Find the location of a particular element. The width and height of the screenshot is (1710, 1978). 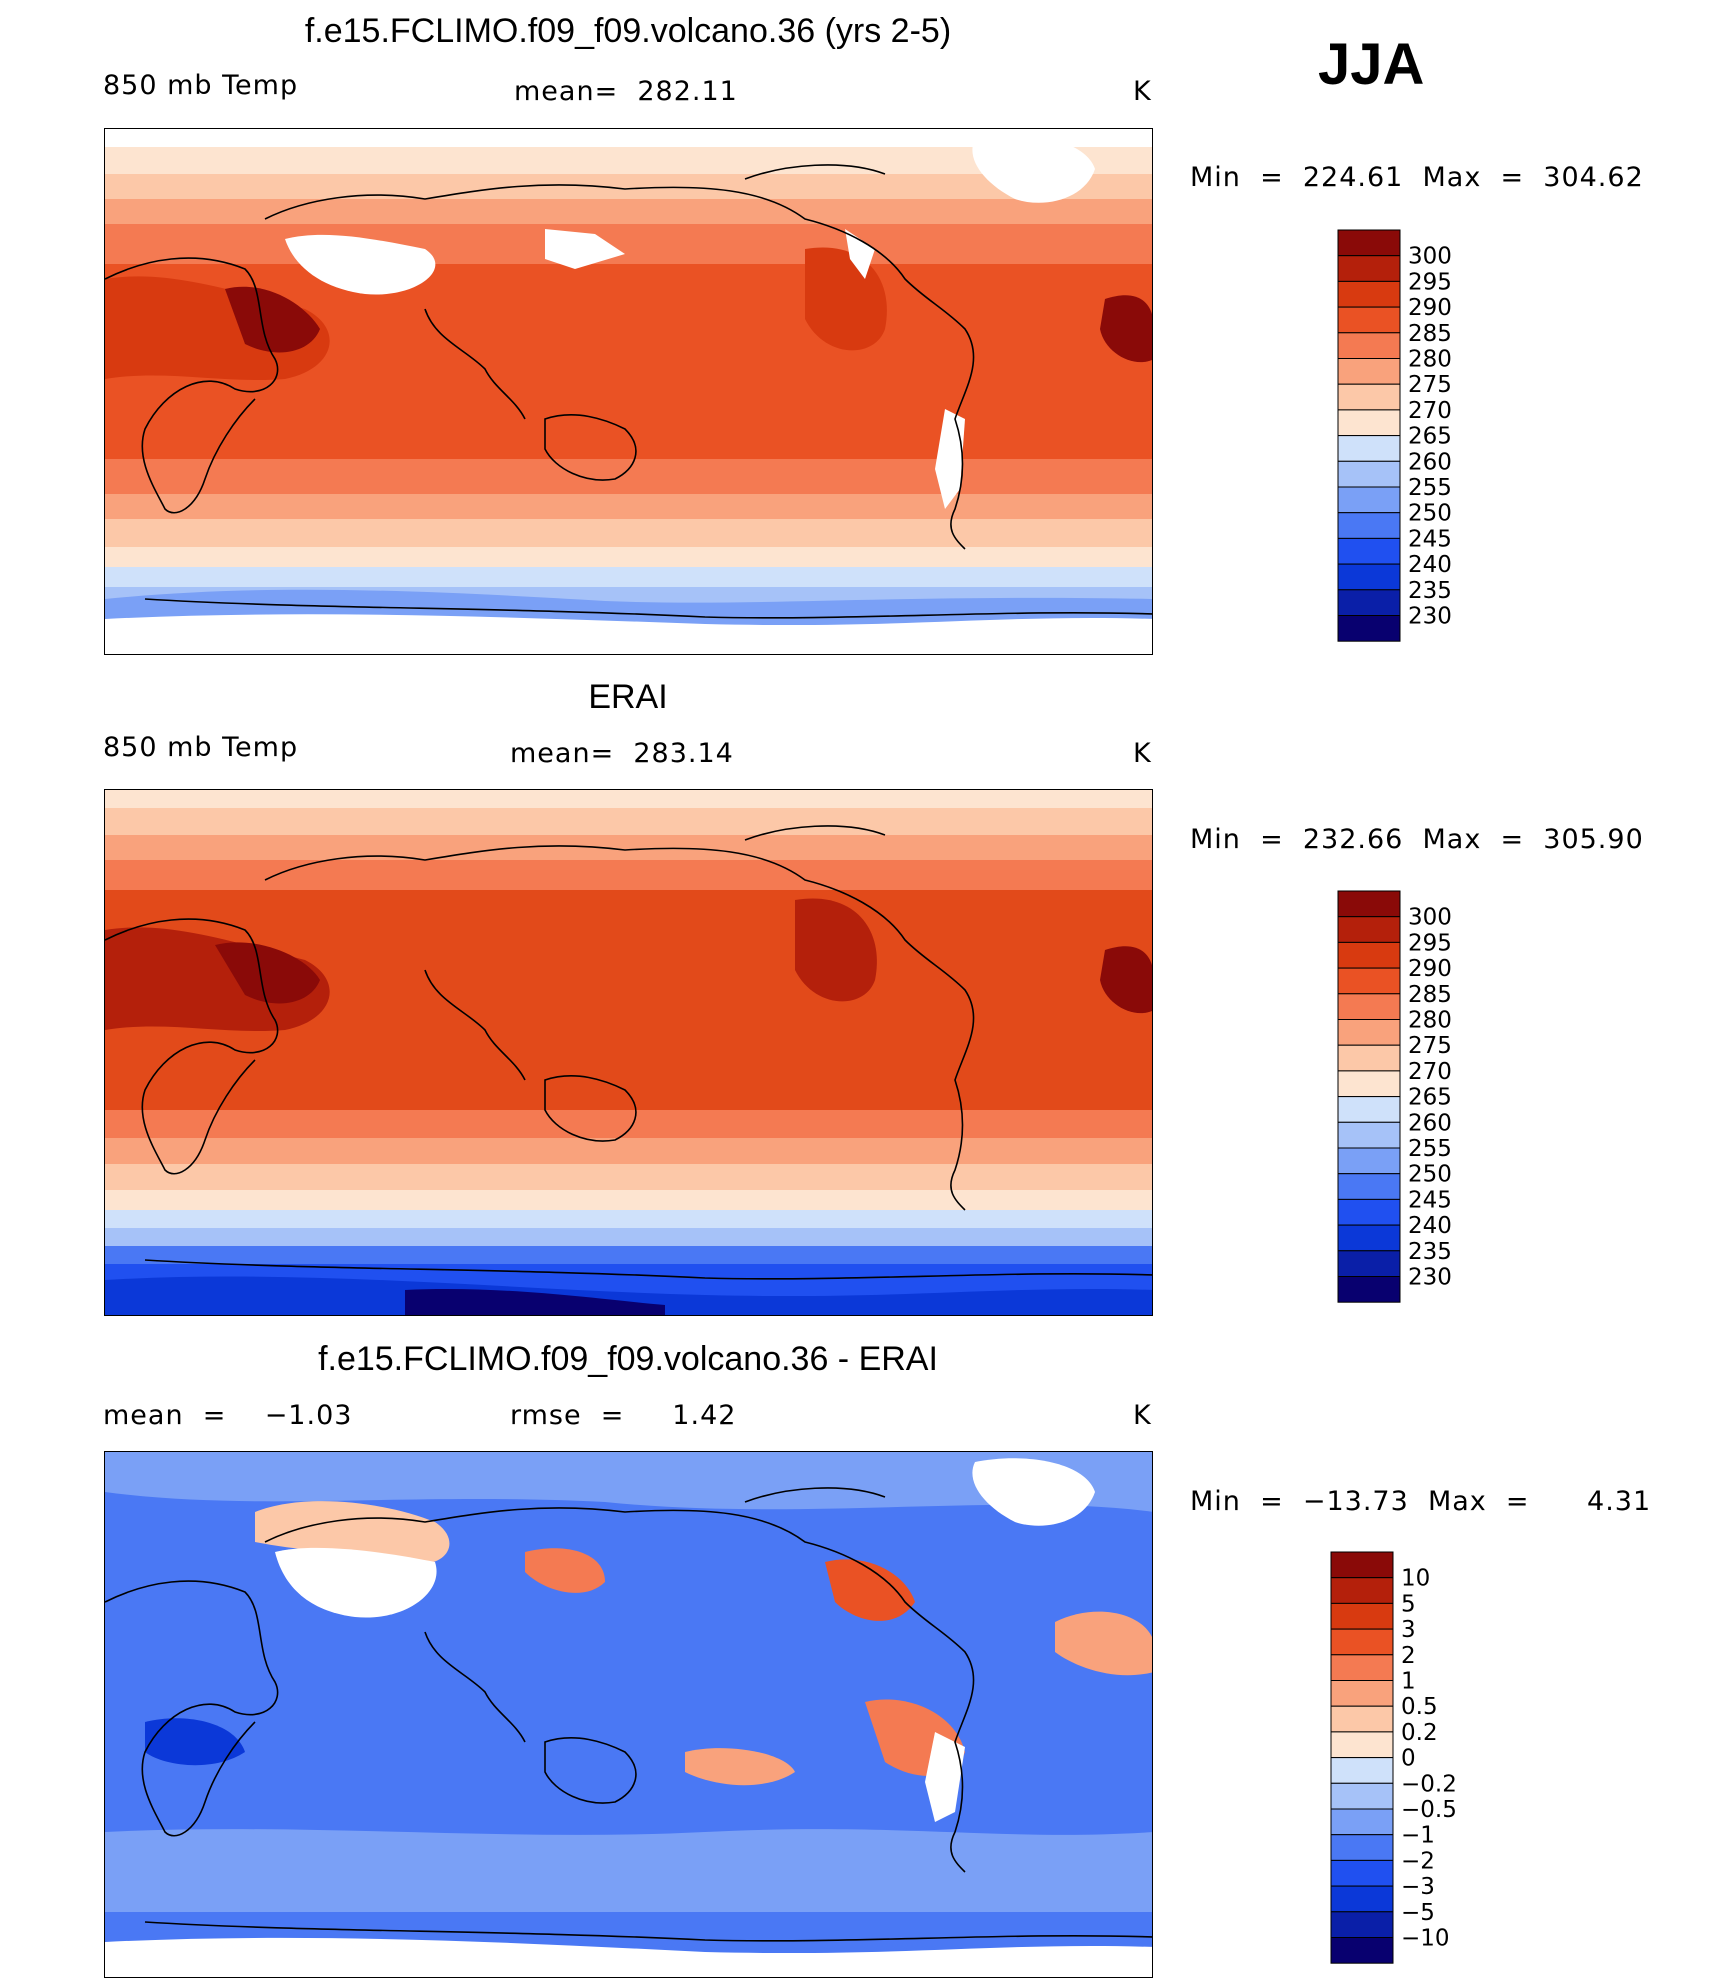

panel-1-field-mongolia-masked is located at coordinates (585, 249).